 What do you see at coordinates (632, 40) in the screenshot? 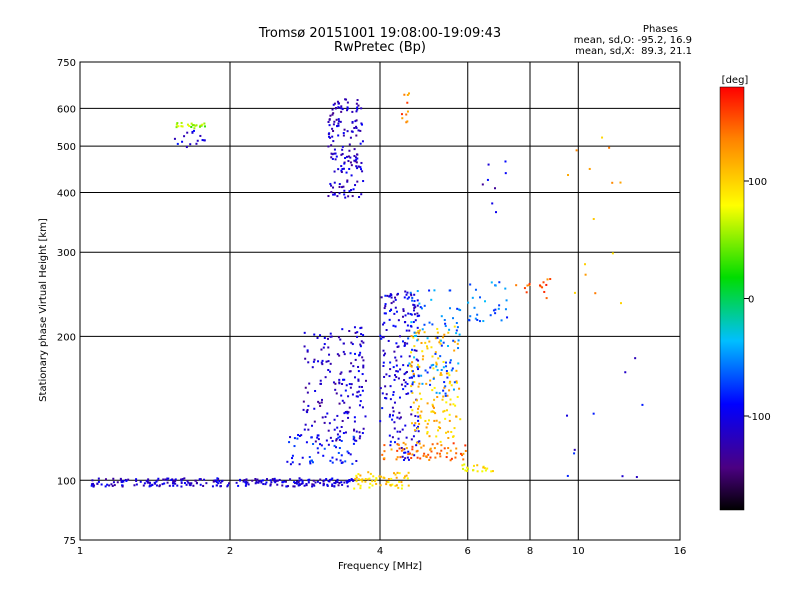
I see `phase-stats-o-mode: mean, sd,O: -95.2, 16.9` at bounding box center [632, 40].